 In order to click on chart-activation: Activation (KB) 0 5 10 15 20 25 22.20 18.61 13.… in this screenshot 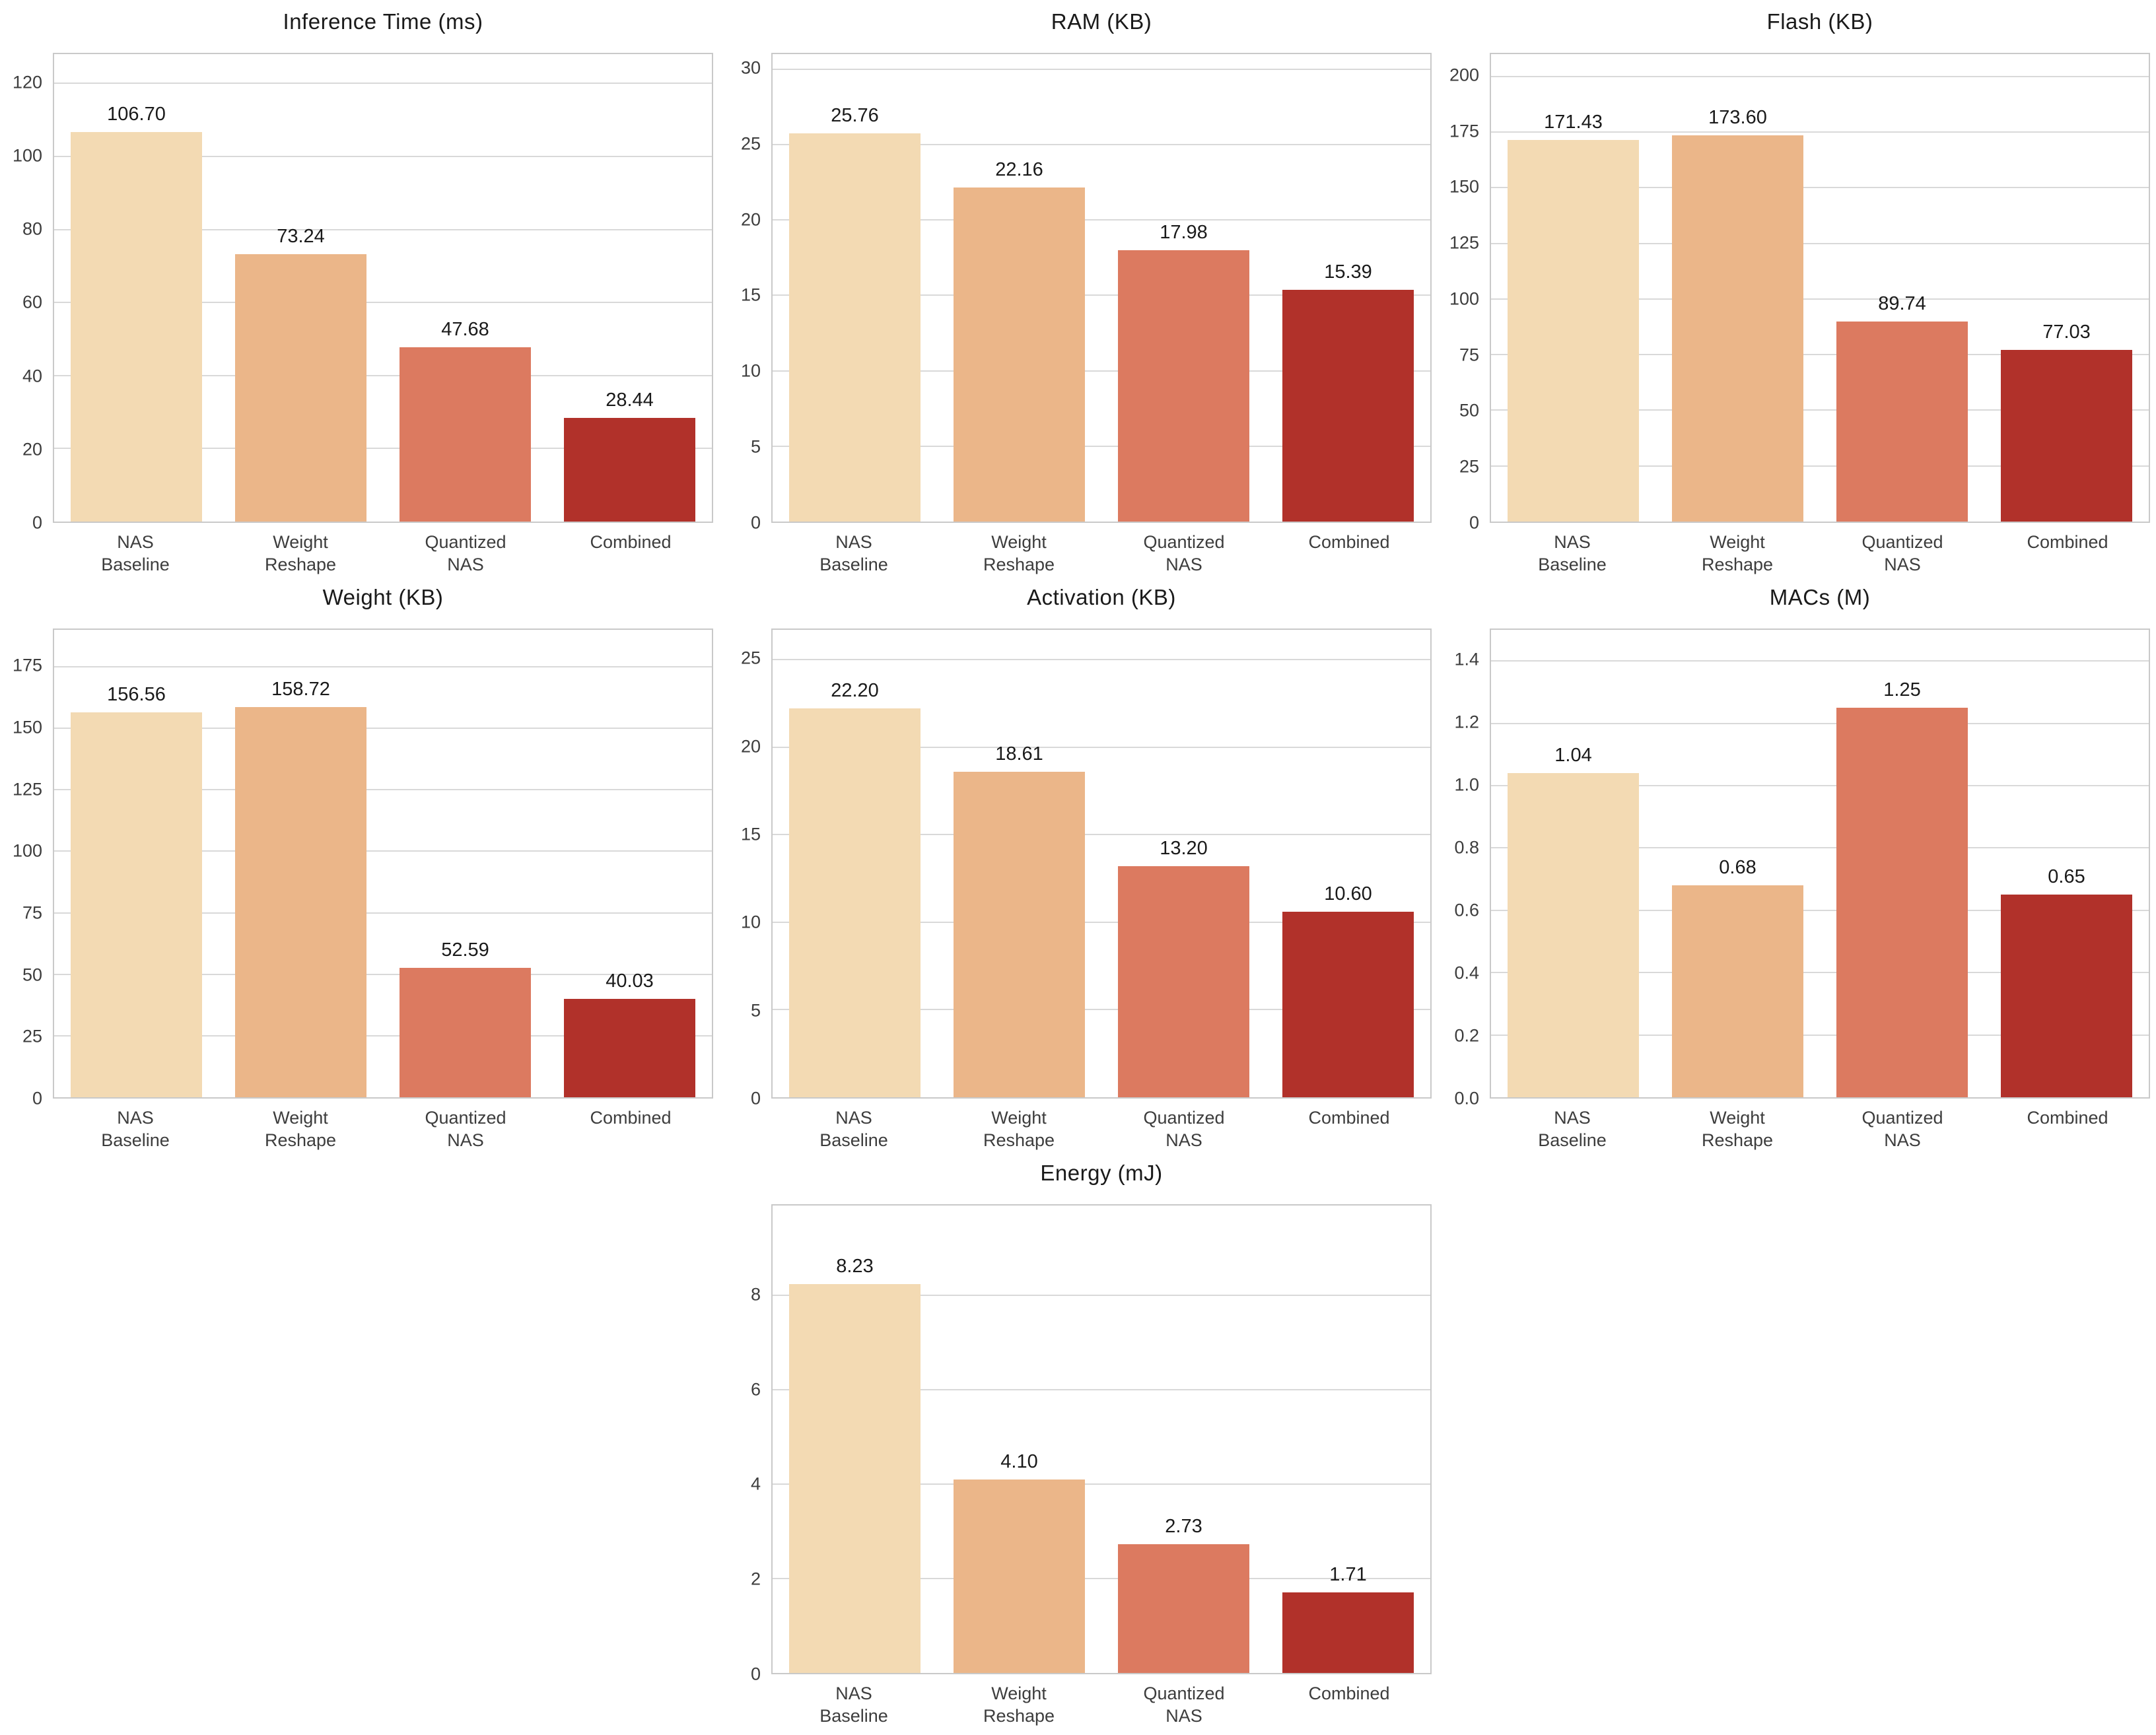, I will do `click(1077, 863)`.